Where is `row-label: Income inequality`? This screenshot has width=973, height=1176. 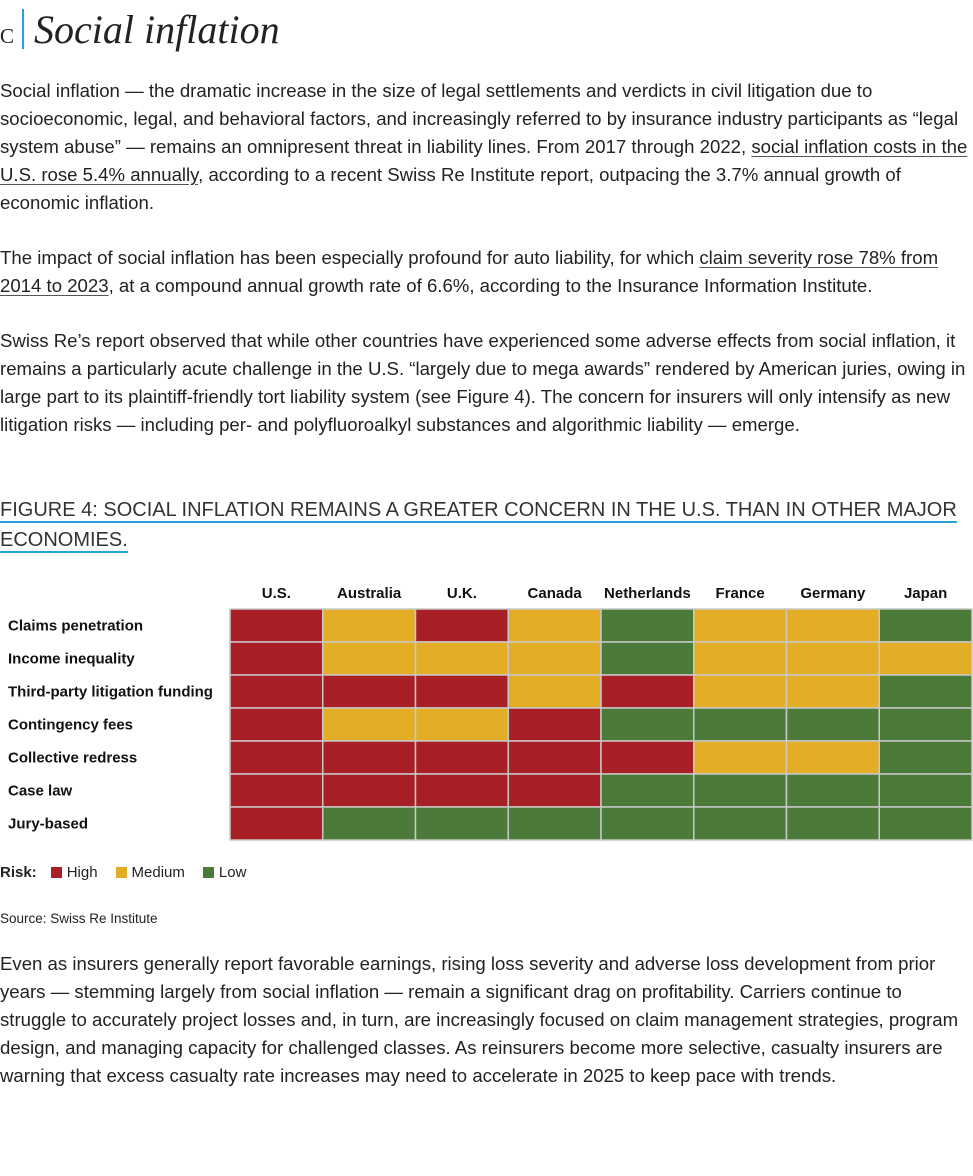 row-label: Income inequality is located at coordinates (71, 658).